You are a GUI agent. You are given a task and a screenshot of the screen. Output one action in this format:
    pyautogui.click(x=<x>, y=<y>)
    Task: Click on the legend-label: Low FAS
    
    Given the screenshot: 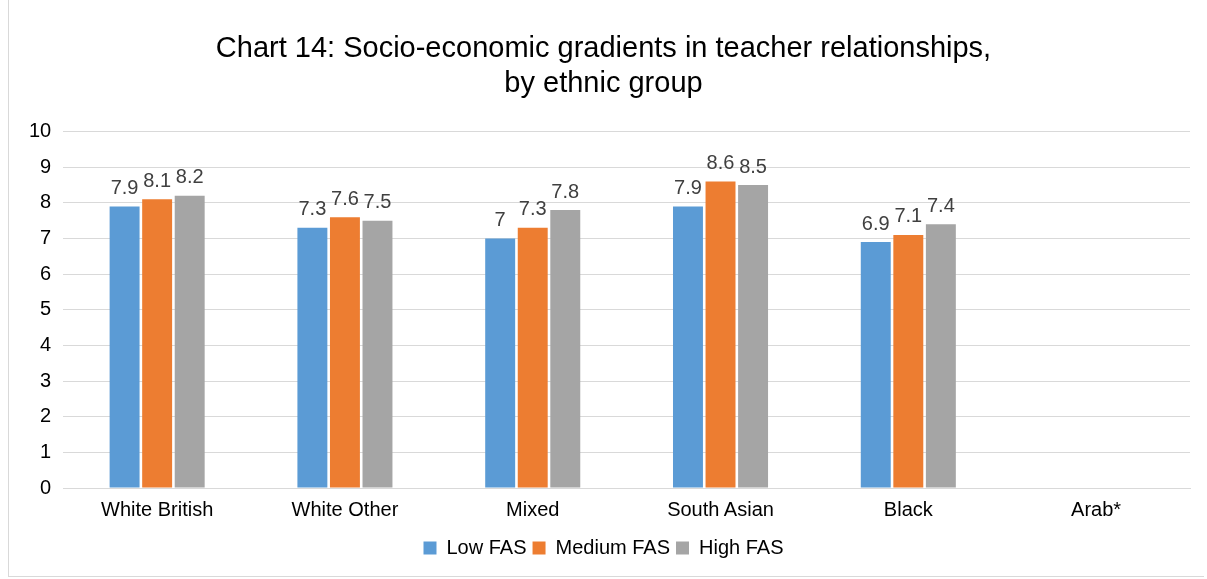 What is the action you would take?
    pyautogui.click(x=486, y=546)
    